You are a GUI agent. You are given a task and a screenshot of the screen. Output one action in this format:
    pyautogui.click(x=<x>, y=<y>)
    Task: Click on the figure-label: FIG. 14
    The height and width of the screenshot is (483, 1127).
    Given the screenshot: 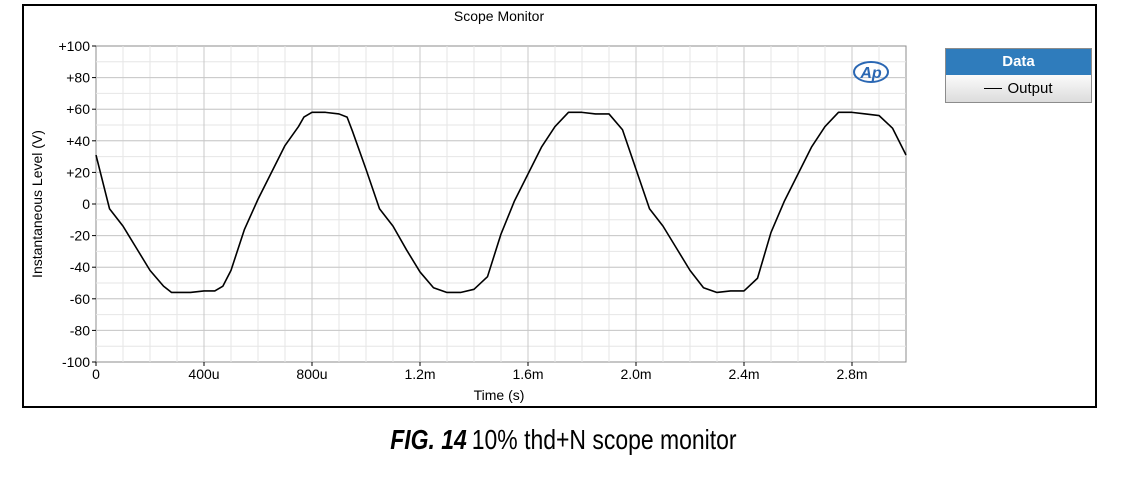 What is the action you would take?
    pyautogui.click(x=428, y=439)
    